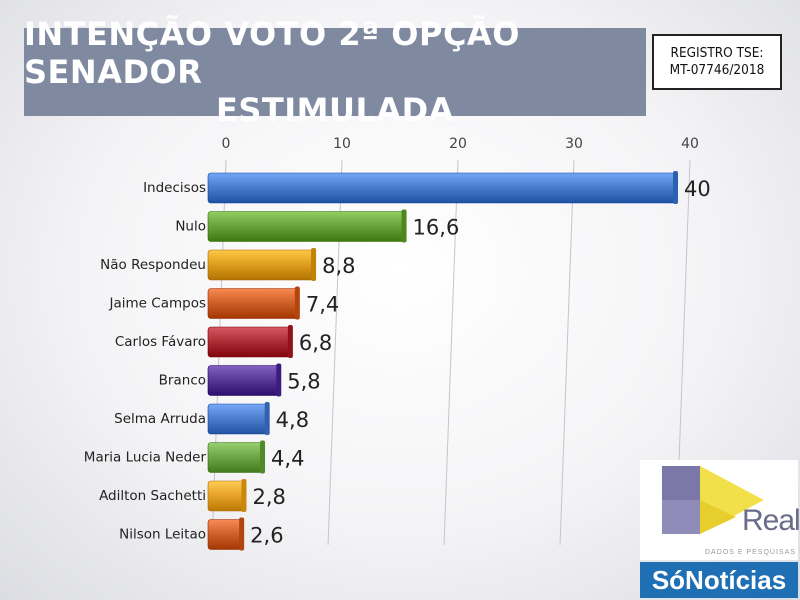 Image resolution: width=800 pixels, height=600 pixels. I want to click on tse-registration-box: REGISTRO TSE: MT-07746/2018, so click(717, 62).